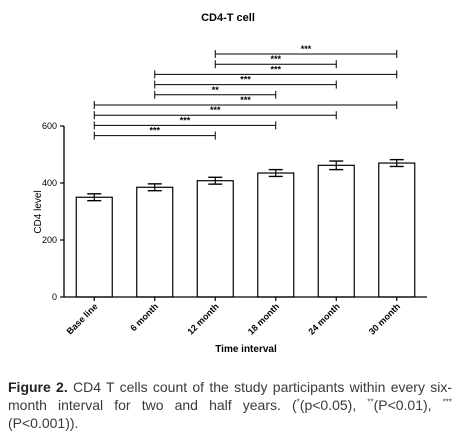 The image size is (456, 448). What do you see at coordinates (246, 349) in the screenshot?
I see `x-axis-label: Time interval` at bounding box center [246, 349].